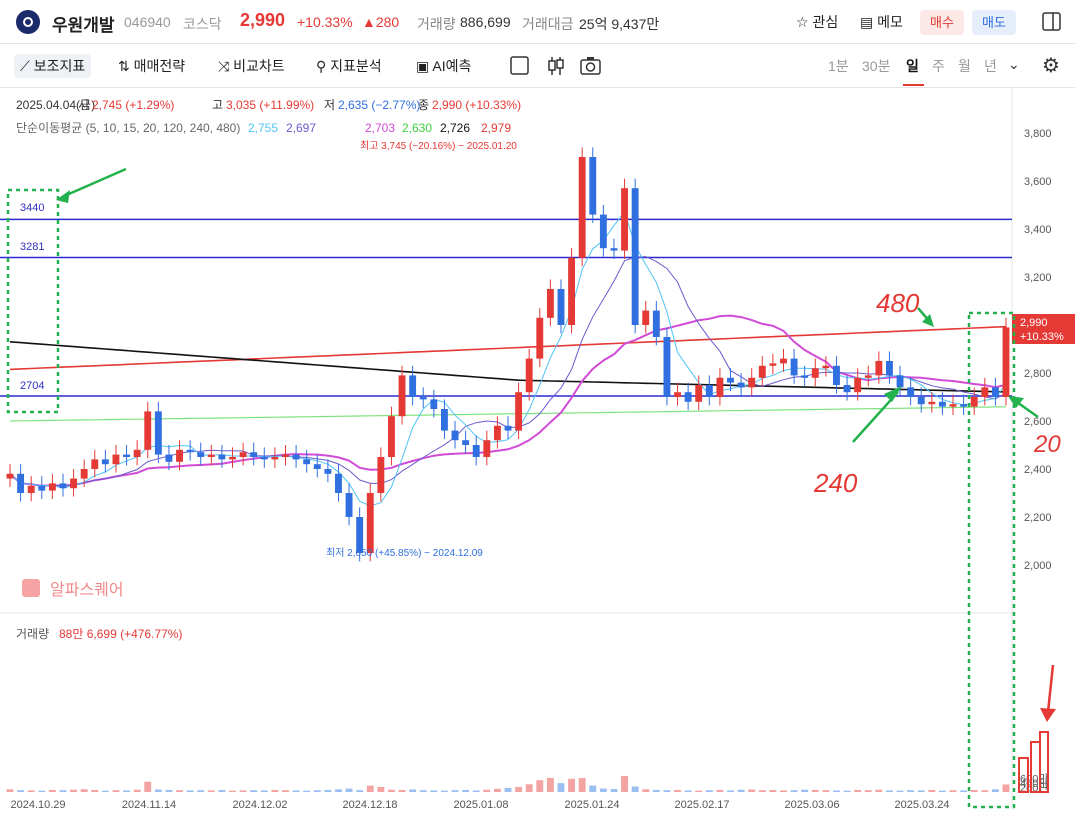 Image resolution: width=1075 pixels, height=822 pixels. Describe the element at coordinates (379, 105) in the screenshot. I see `info-low: 2,635 (−2.77%)` at that location.